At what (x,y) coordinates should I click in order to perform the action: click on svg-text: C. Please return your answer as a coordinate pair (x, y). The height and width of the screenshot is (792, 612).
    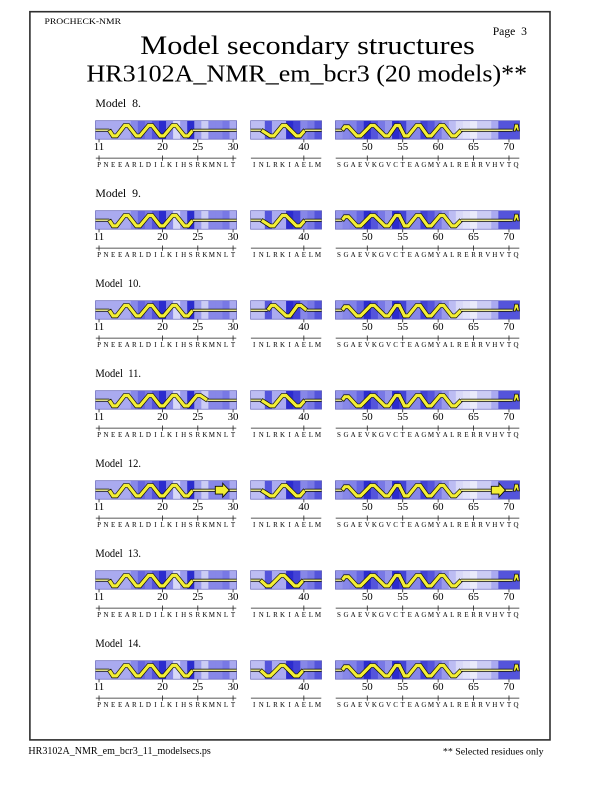
    Looking at the image, I should click on (395, 615).